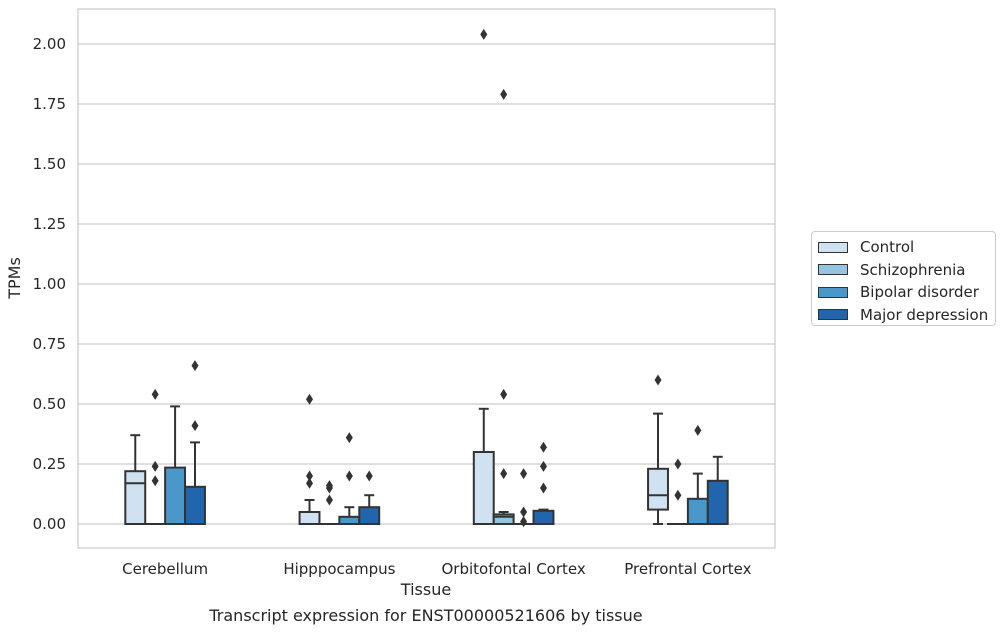  Describe the element at coordinates (425, 589) in the screenshot. I see `x-axis-label: Tissue` at that location.